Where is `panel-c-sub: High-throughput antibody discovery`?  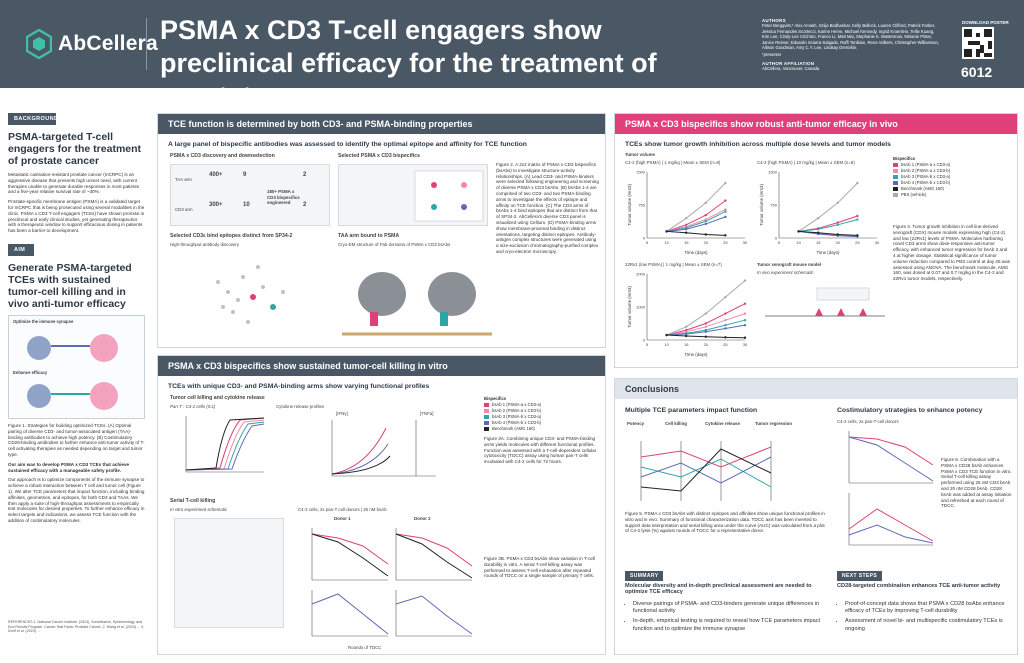
panel-c-sub: High-throughput antibody discovery is located at coordinates (205, 244).